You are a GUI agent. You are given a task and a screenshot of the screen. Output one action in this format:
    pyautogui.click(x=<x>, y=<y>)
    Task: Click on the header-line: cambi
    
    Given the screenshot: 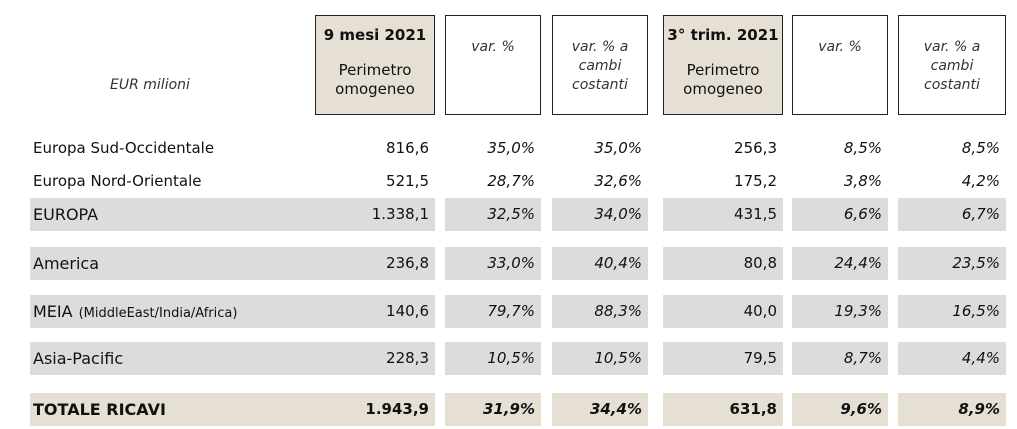 What is the action you would take?
    pyautogui.click(x=600, y=66)
    